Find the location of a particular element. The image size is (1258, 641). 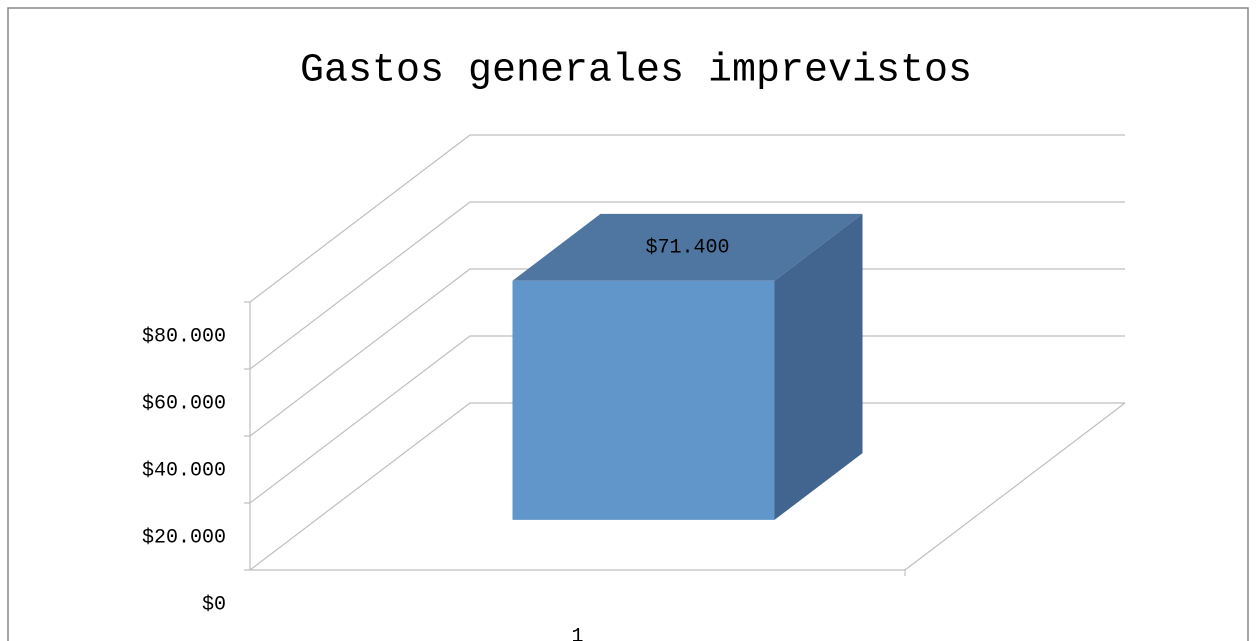

y-tick-label: $60.000 is located at coordinates (184, 403).